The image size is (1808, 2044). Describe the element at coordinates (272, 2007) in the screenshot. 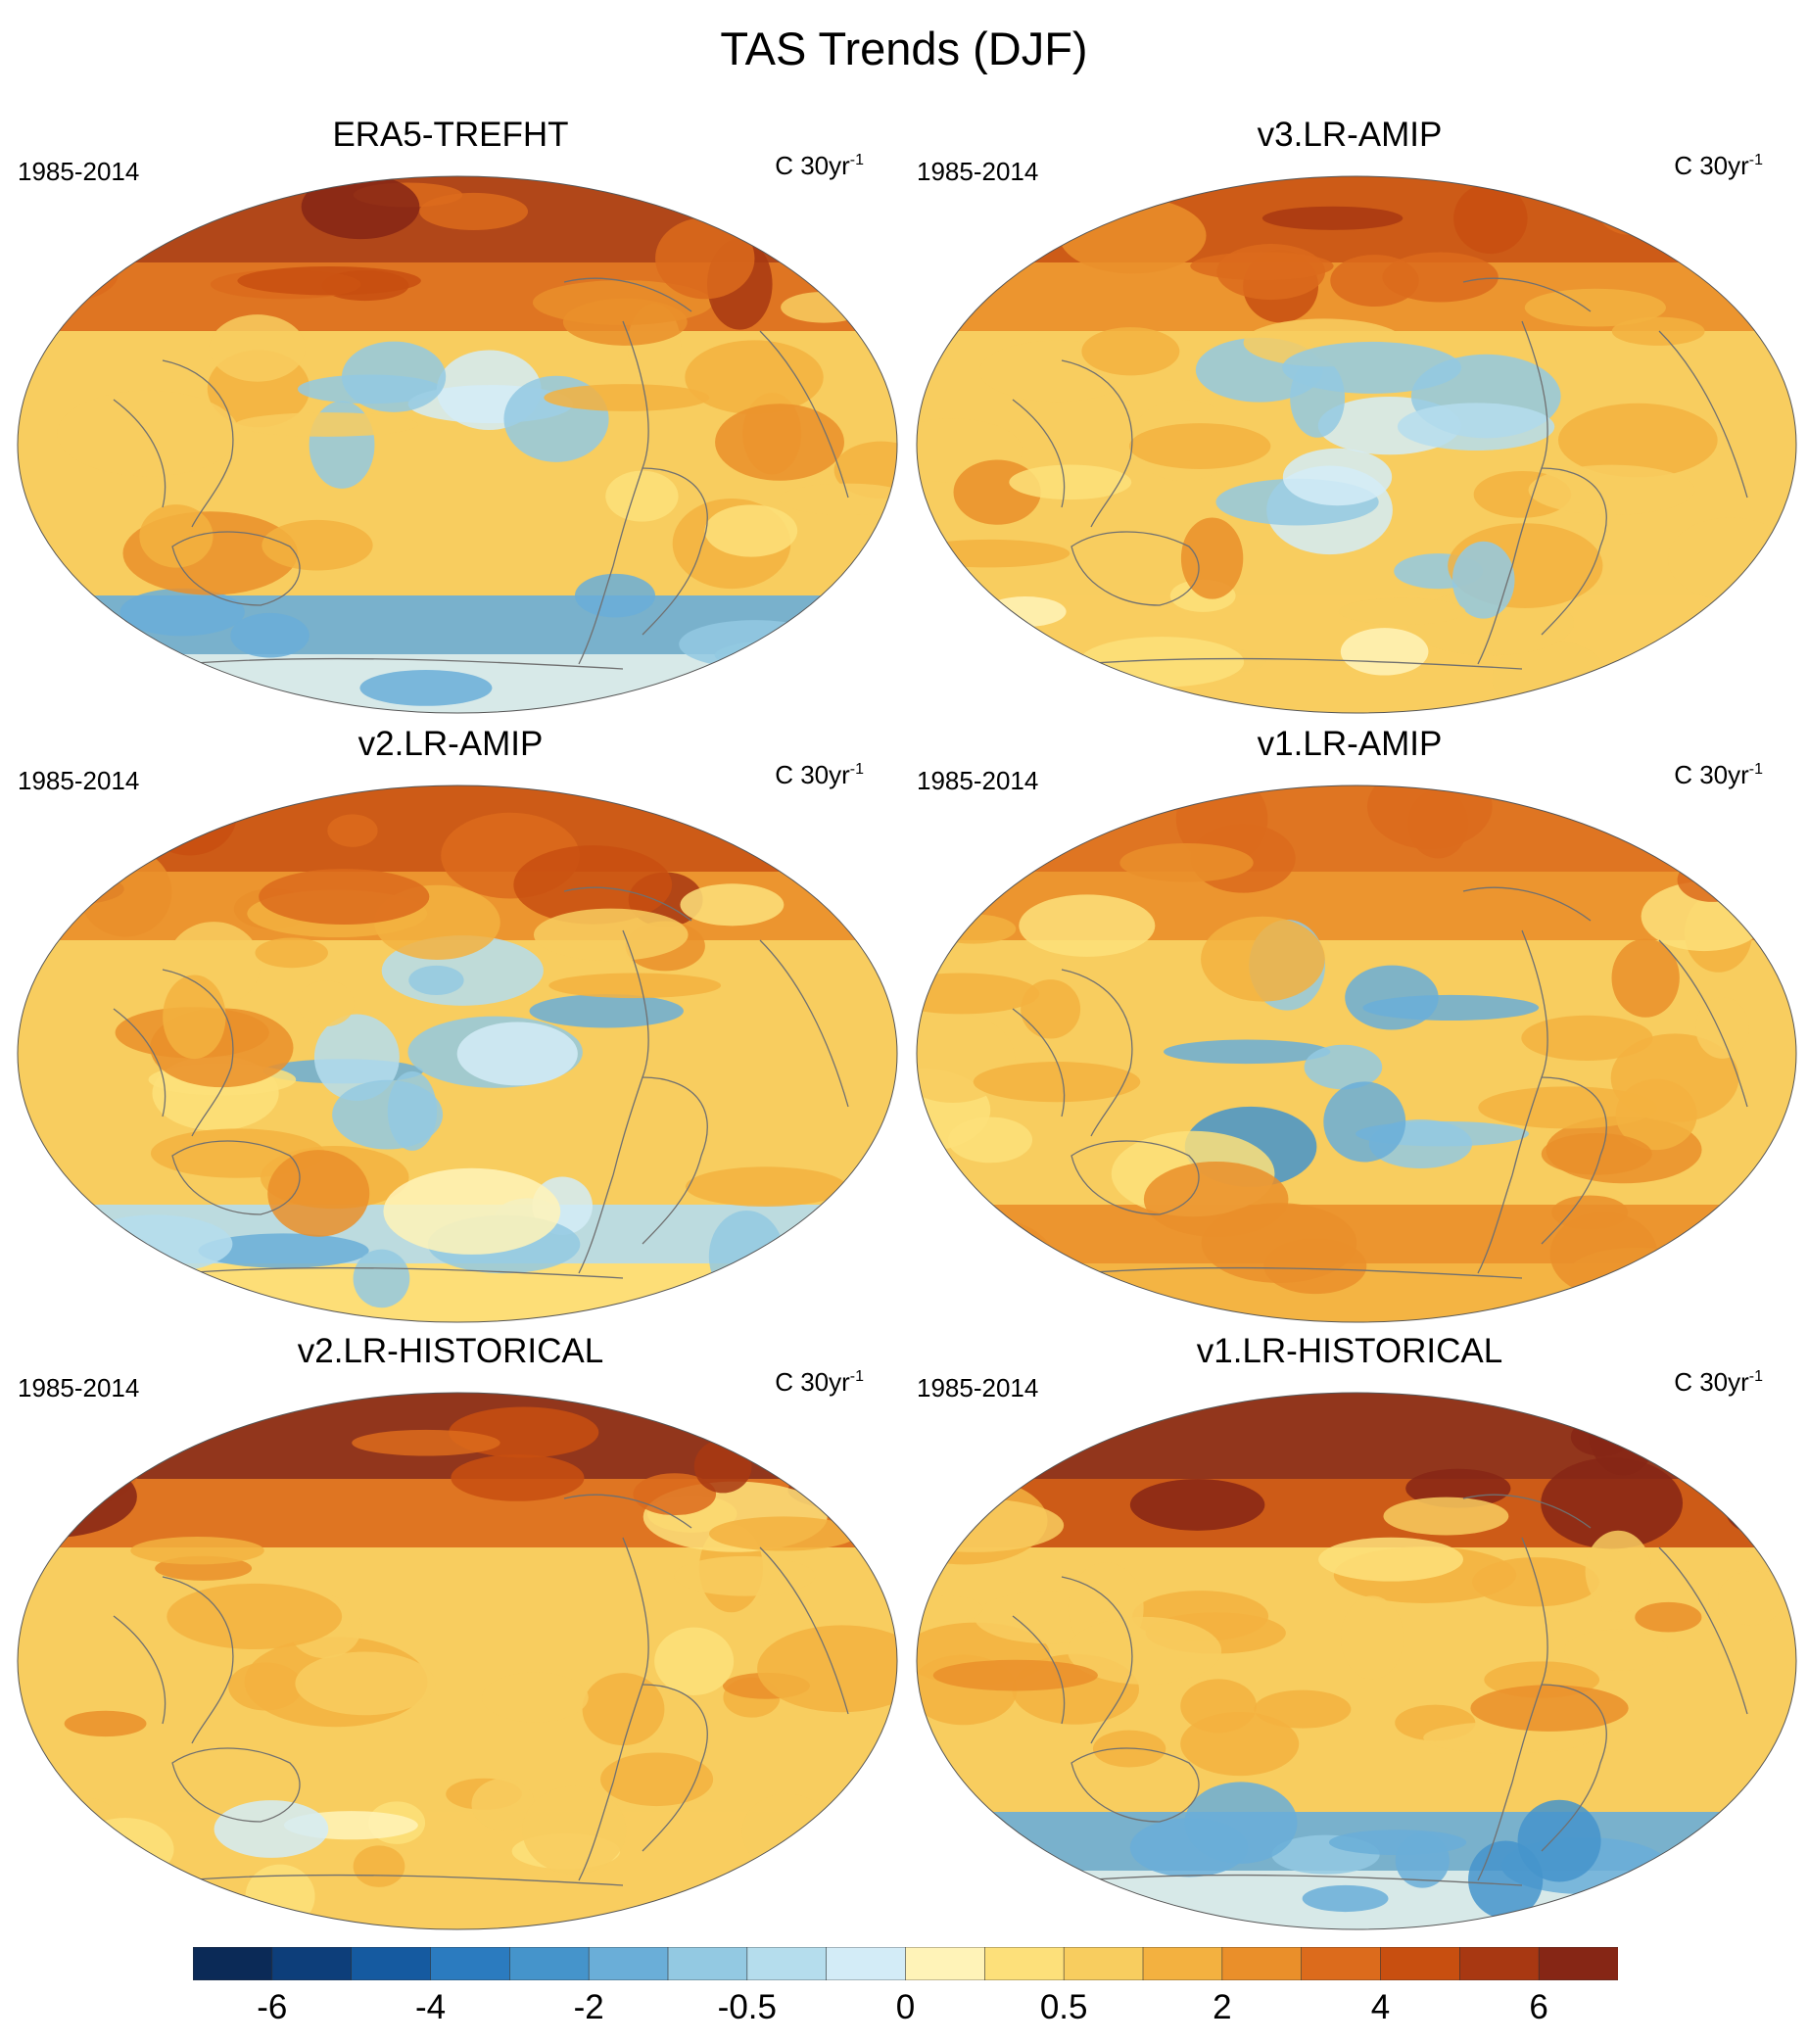

I see `colorbar-tick-label: -6` at that location.